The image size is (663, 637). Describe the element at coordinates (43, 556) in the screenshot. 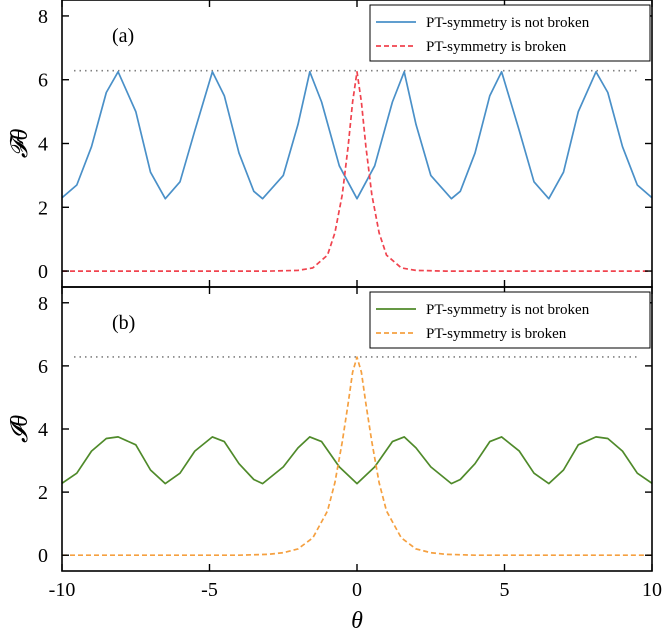

I see `y-tick-label-b-0: 0` at that location.